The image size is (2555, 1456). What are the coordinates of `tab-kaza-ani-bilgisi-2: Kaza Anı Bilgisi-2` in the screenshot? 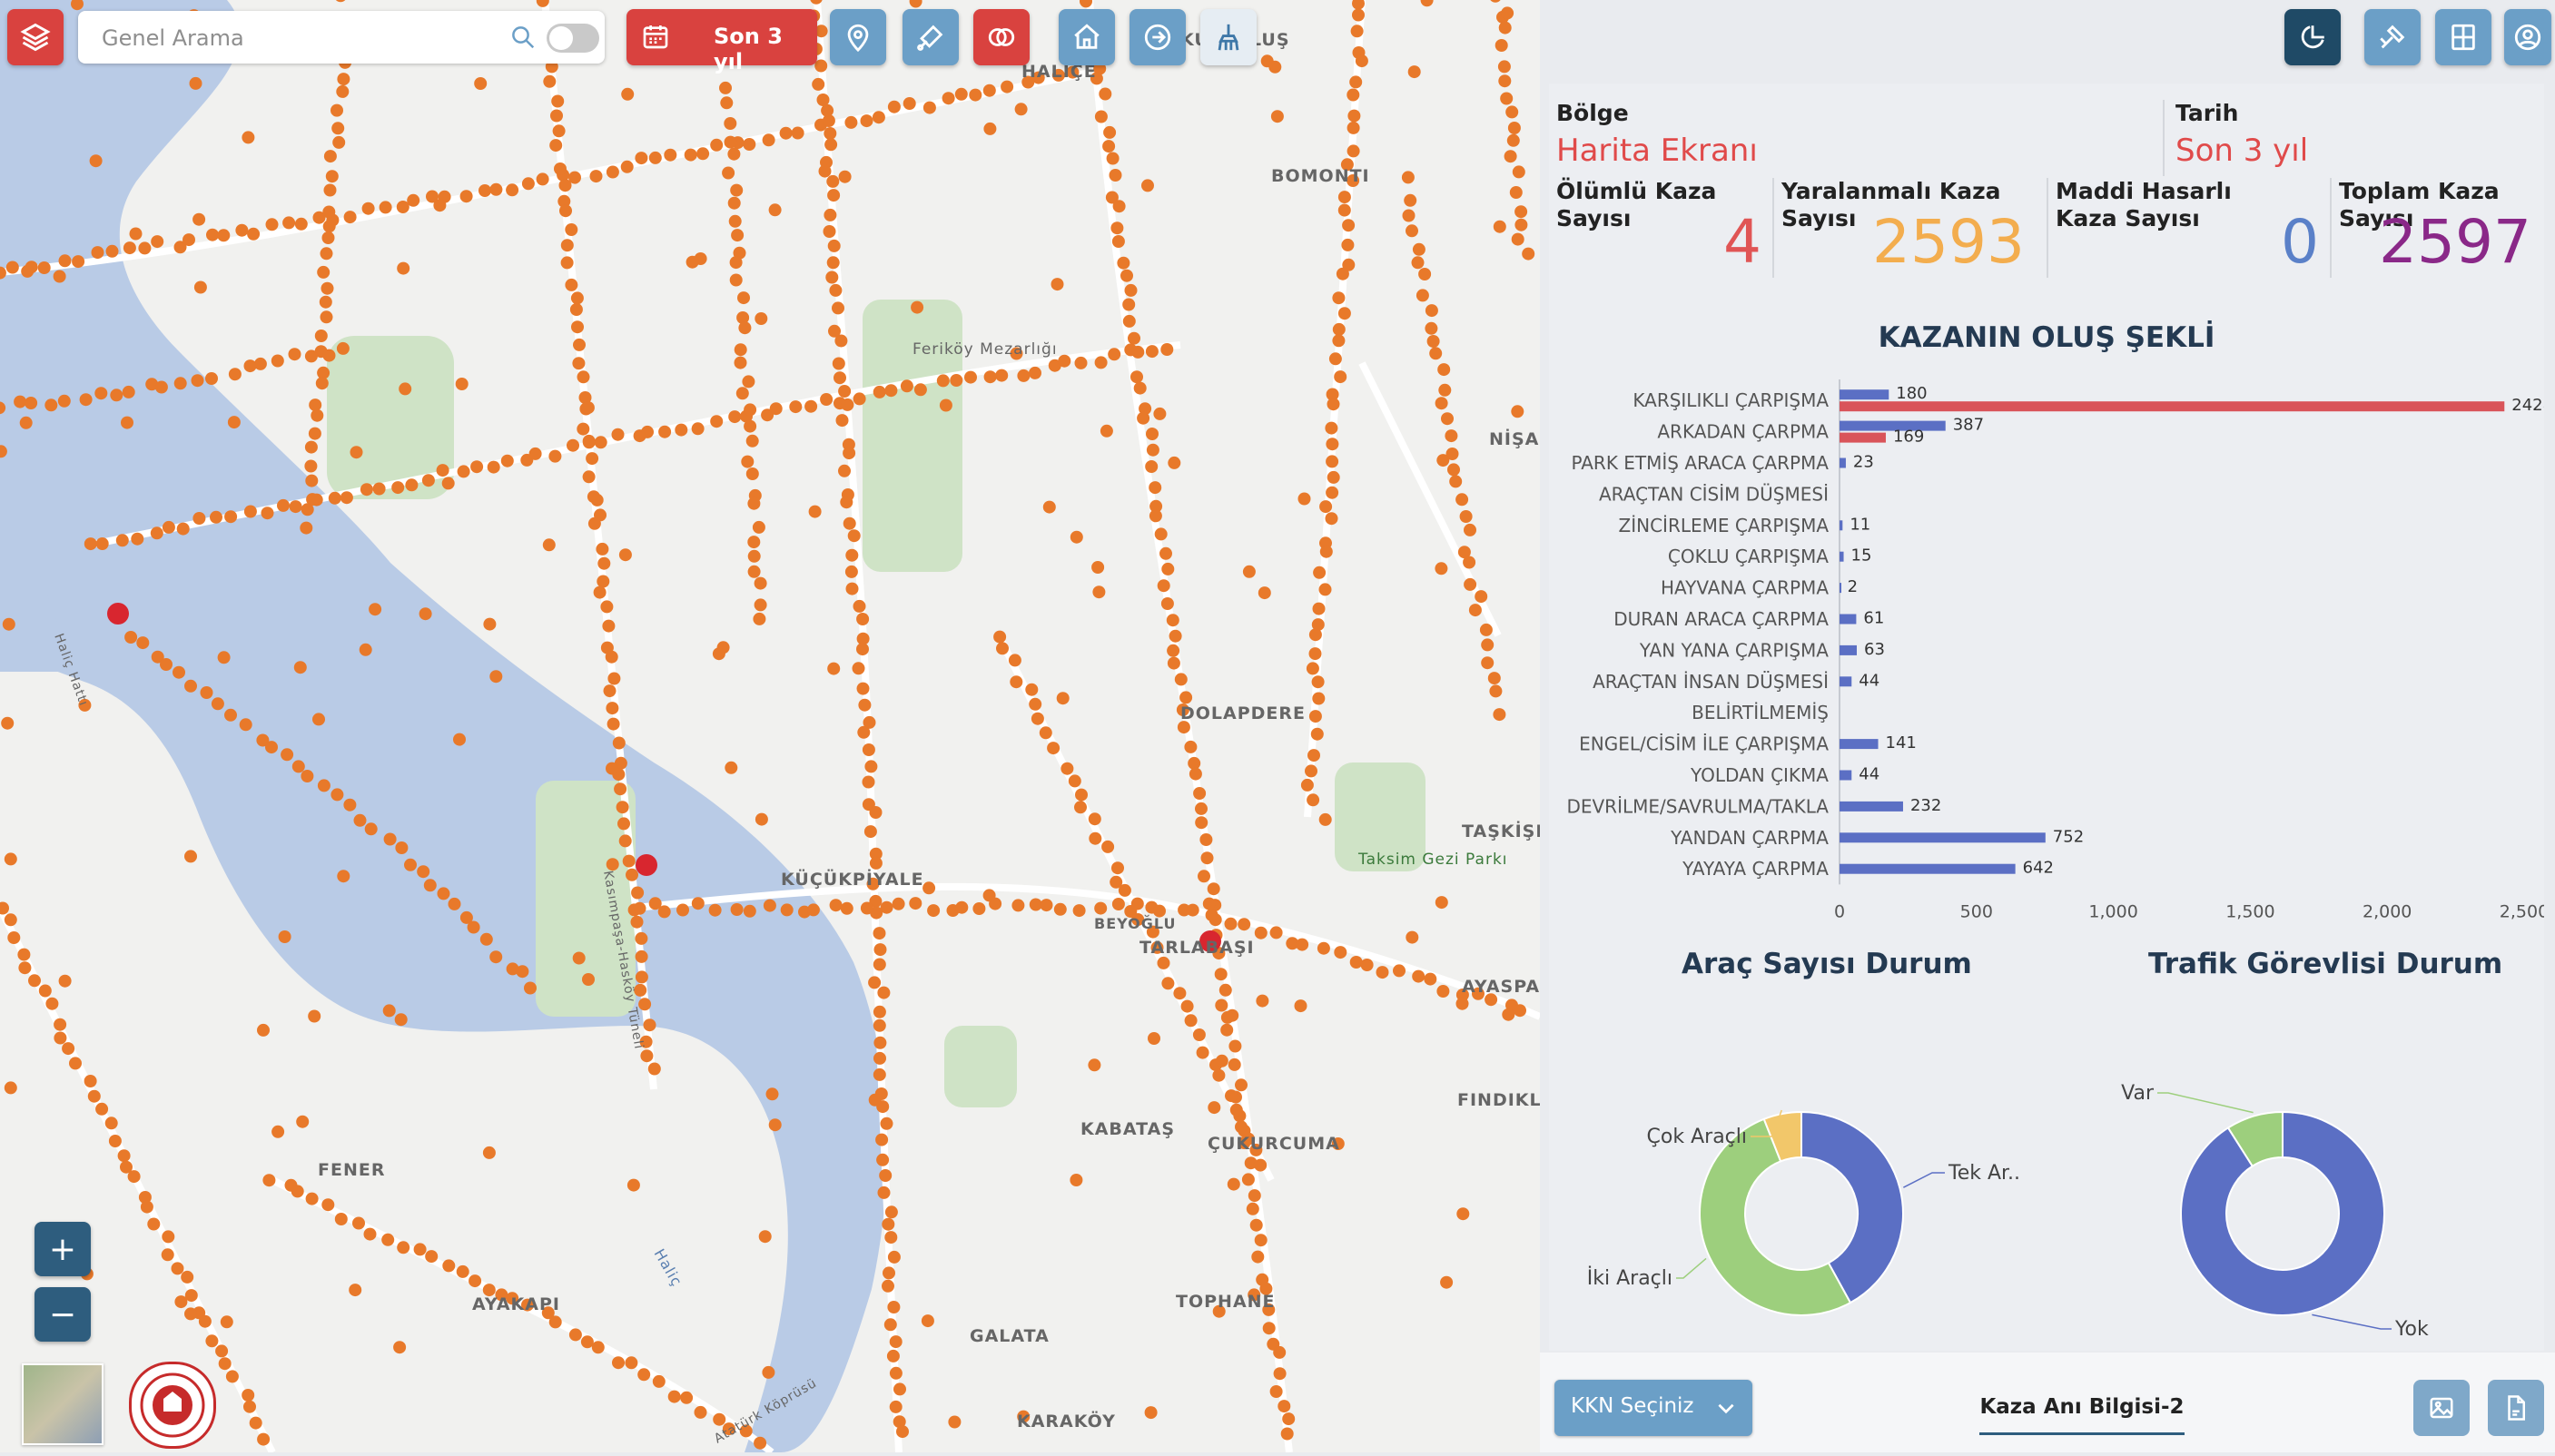 It's located at (2082, 1412).